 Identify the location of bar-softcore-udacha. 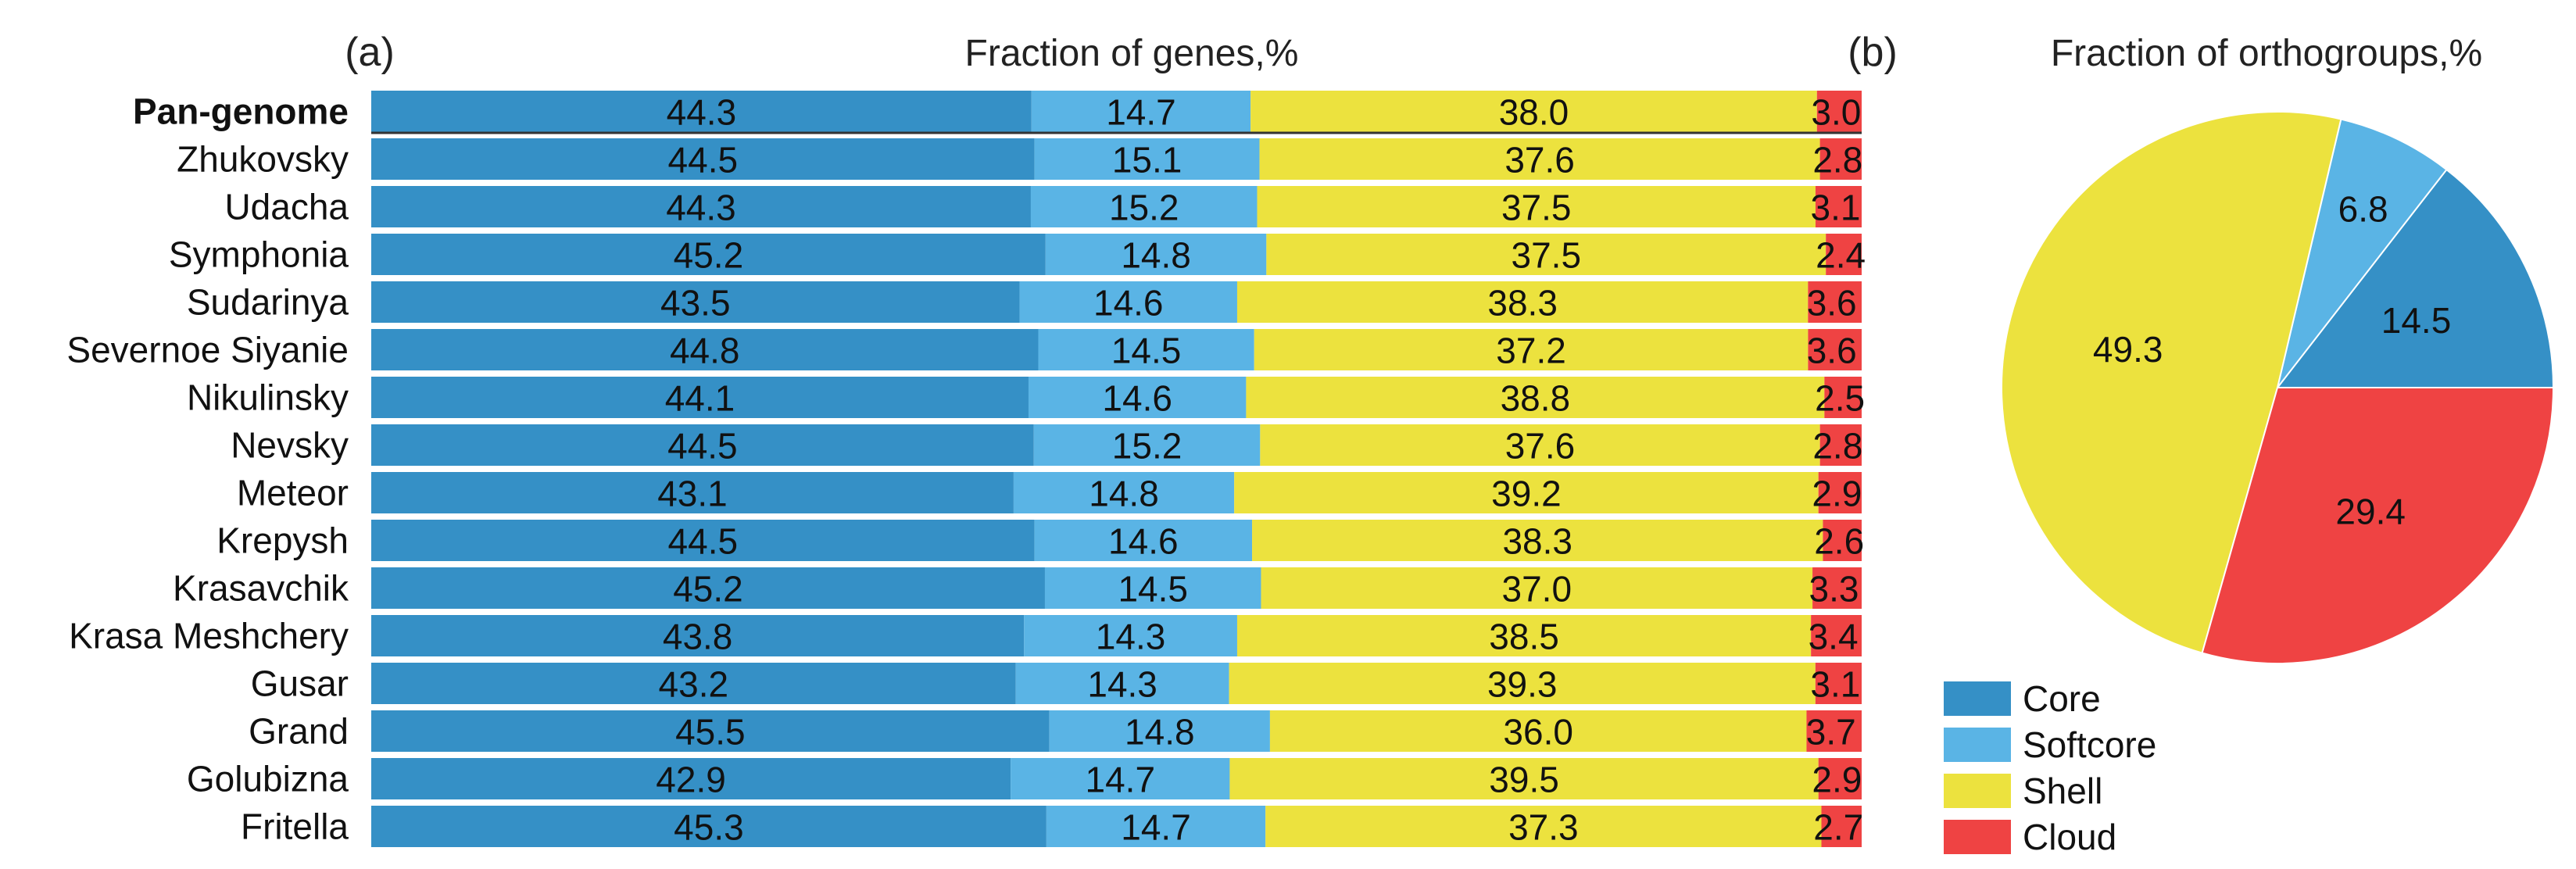
(1144, 207).